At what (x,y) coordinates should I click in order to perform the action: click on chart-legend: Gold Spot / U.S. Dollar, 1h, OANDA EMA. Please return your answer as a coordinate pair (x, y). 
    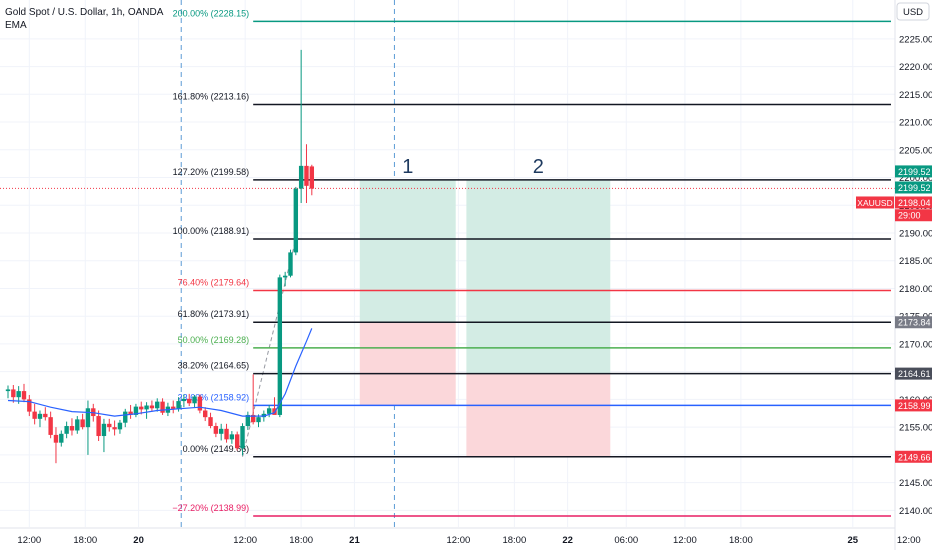
    Looking at the image, I should click on (84, 19).